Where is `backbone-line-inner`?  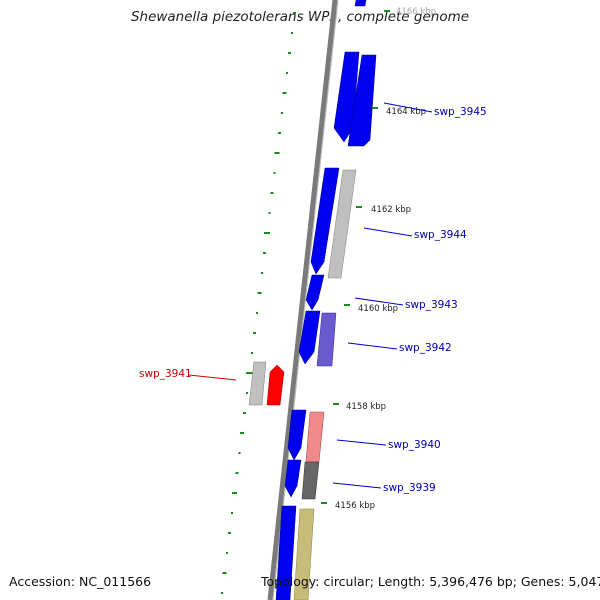
backbone-line-inner is located at coordinates (305, 300).